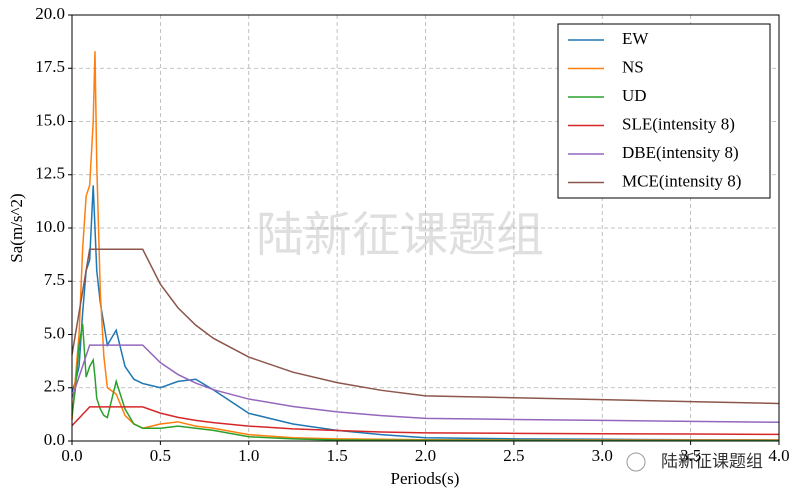  I want to click on legend-label: UD, so click(634, 95).